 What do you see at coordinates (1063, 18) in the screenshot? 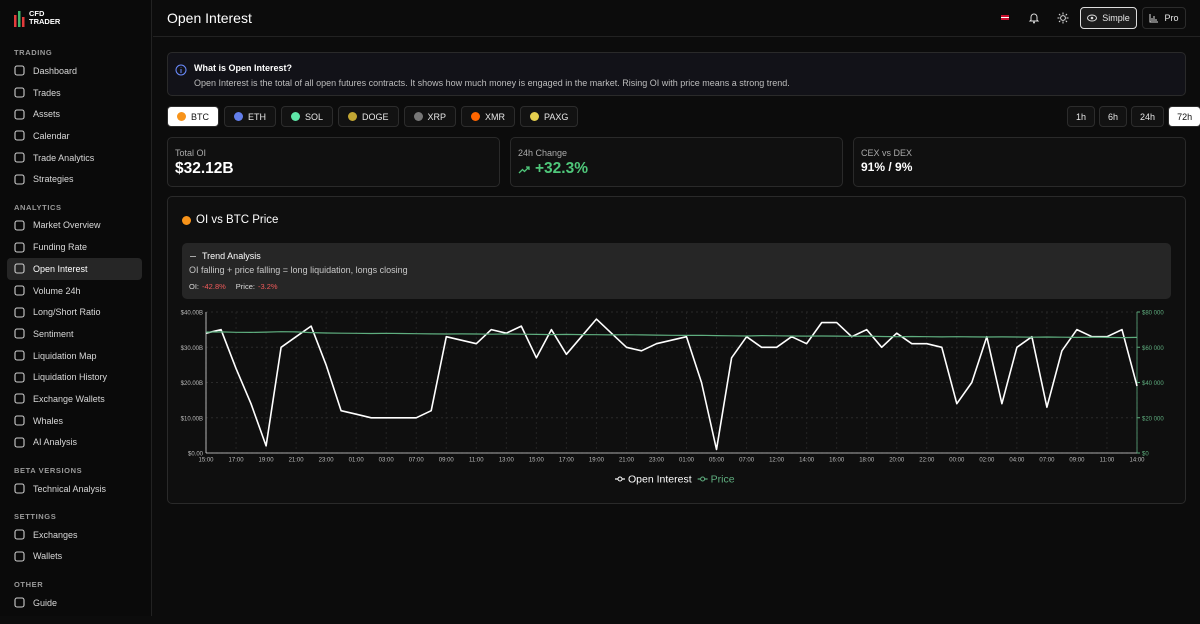
I see `theme-icon` at bounding box center [1063, 18].